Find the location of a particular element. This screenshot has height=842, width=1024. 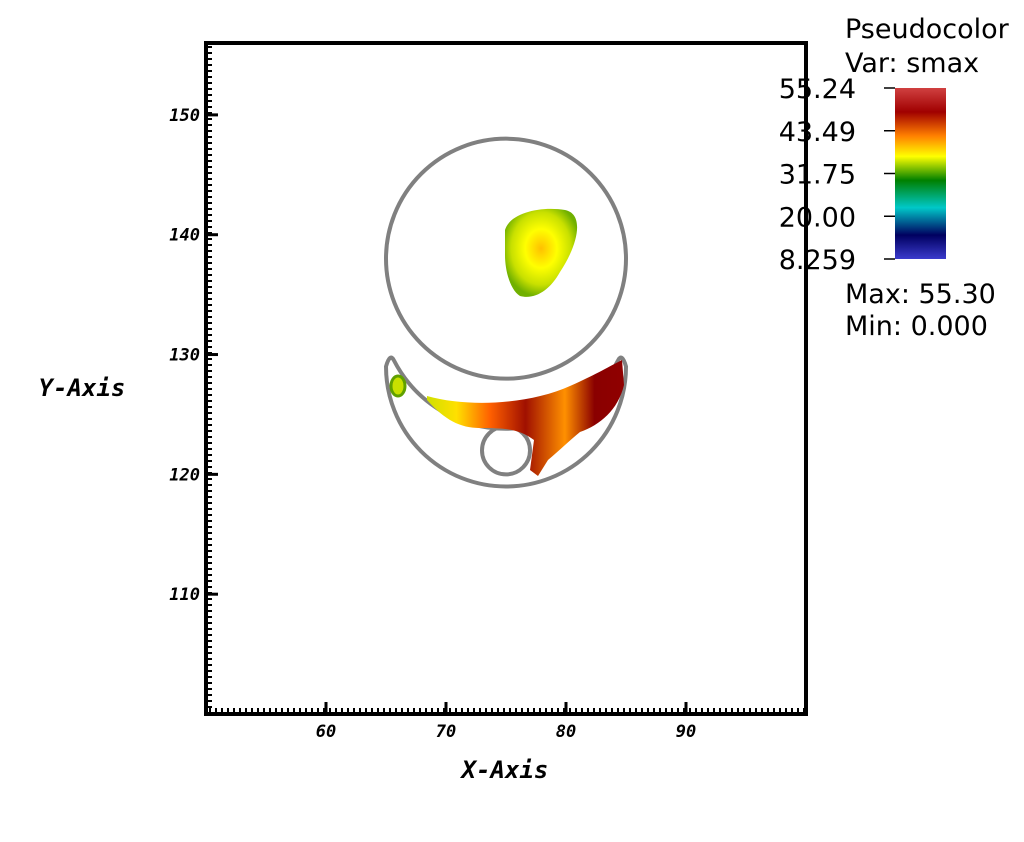

color-bar-ticks: 55.24 43.49 31.75 20.00 8.259 is located at coordinates (837, 175).